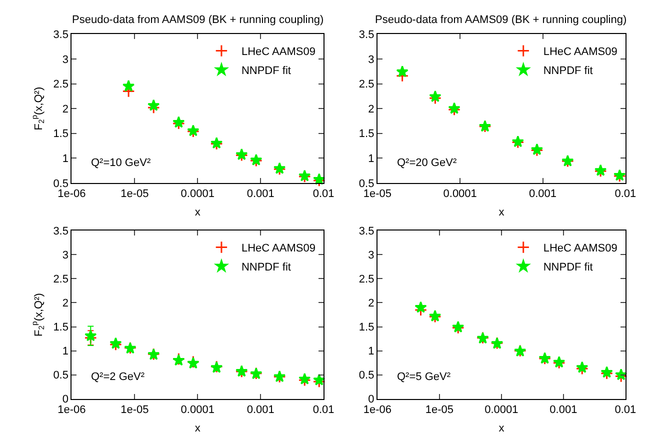 This screenshot has height=437, width=648. What do you see at coordinates (424, 377) in the screenshot?
I see `annotation: Q²=5 GeV²` at bounding box center [424, 377].